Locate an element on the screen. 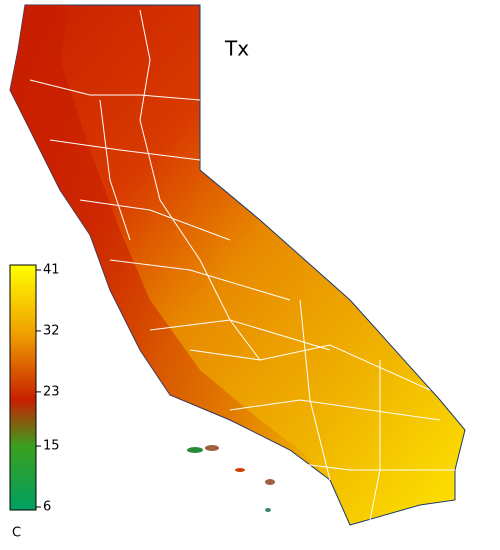  colorbar-tick-label: 15 is located at coordinates (51, 446).